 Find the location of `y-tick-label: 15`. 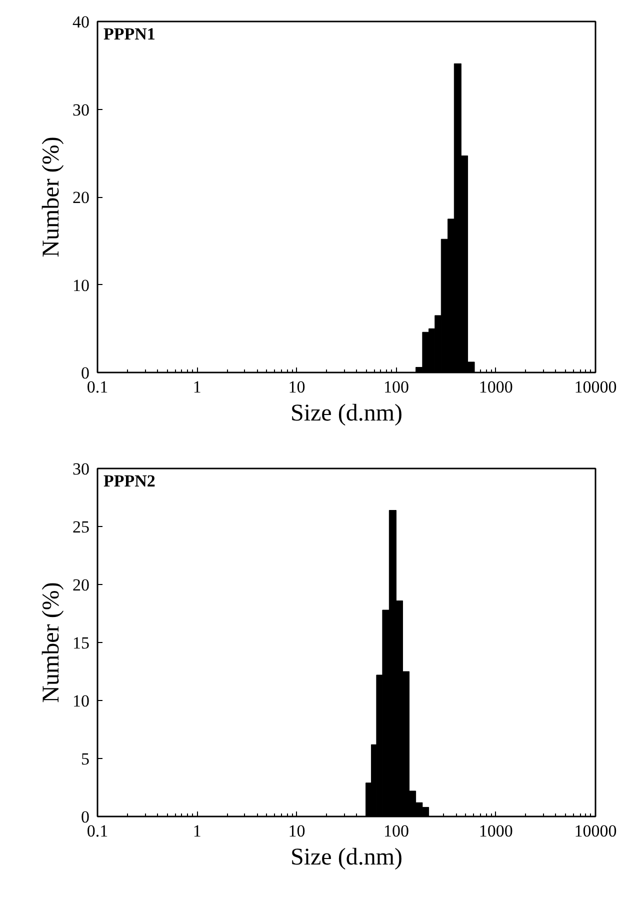

y-tick-label: 15 is located at coordinates (81, 643).